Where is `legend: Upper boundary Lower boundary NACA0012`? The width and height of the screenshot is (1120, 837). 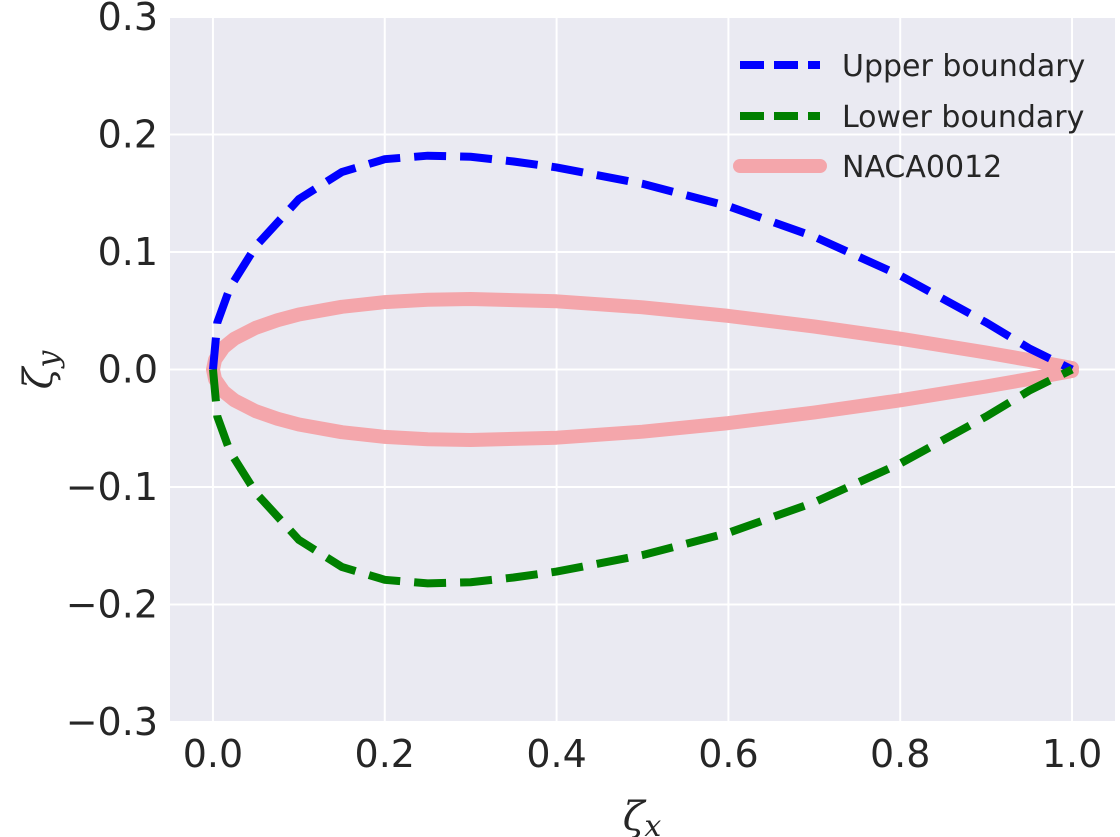
legend: Upper boundary Lower boundary NACA0012 is located at coordinates (909, 117).